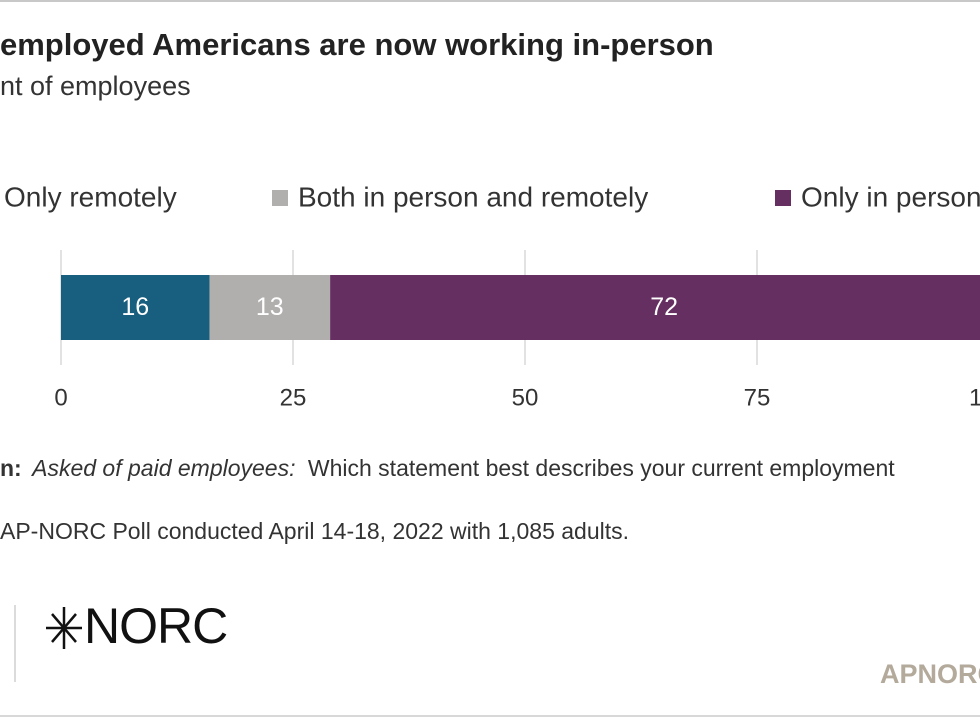 The height and width of the screenshot is (720, 980). Describe the element at coordinates (293, 397) in the screenshot. I see `x-tick-label: 25` at that location.